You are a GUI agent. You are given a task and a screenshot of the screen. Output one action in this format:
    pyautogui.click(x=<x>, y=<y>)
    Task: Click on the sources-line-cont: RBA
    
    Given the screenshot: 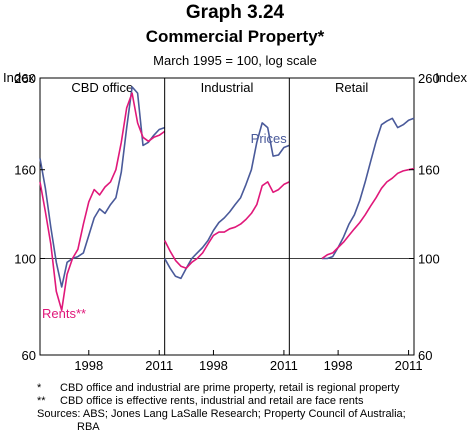 What is the action you would take?
    pyautogui.click(x=88, y=427)
    